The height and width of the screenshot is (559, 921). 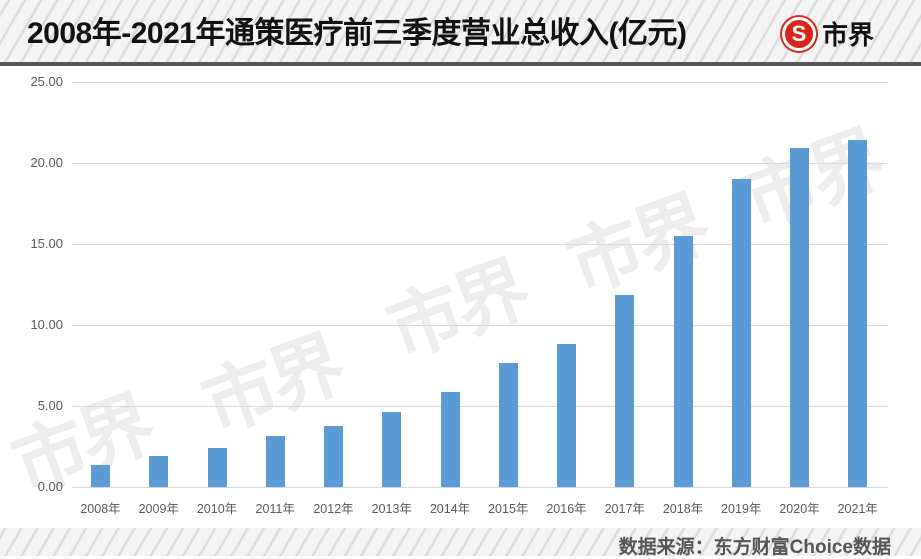 What do you see at coordinates (857, 509) in the screenshot?
I see `x-tick-label: 2021年` at bounding box center [857, 509].